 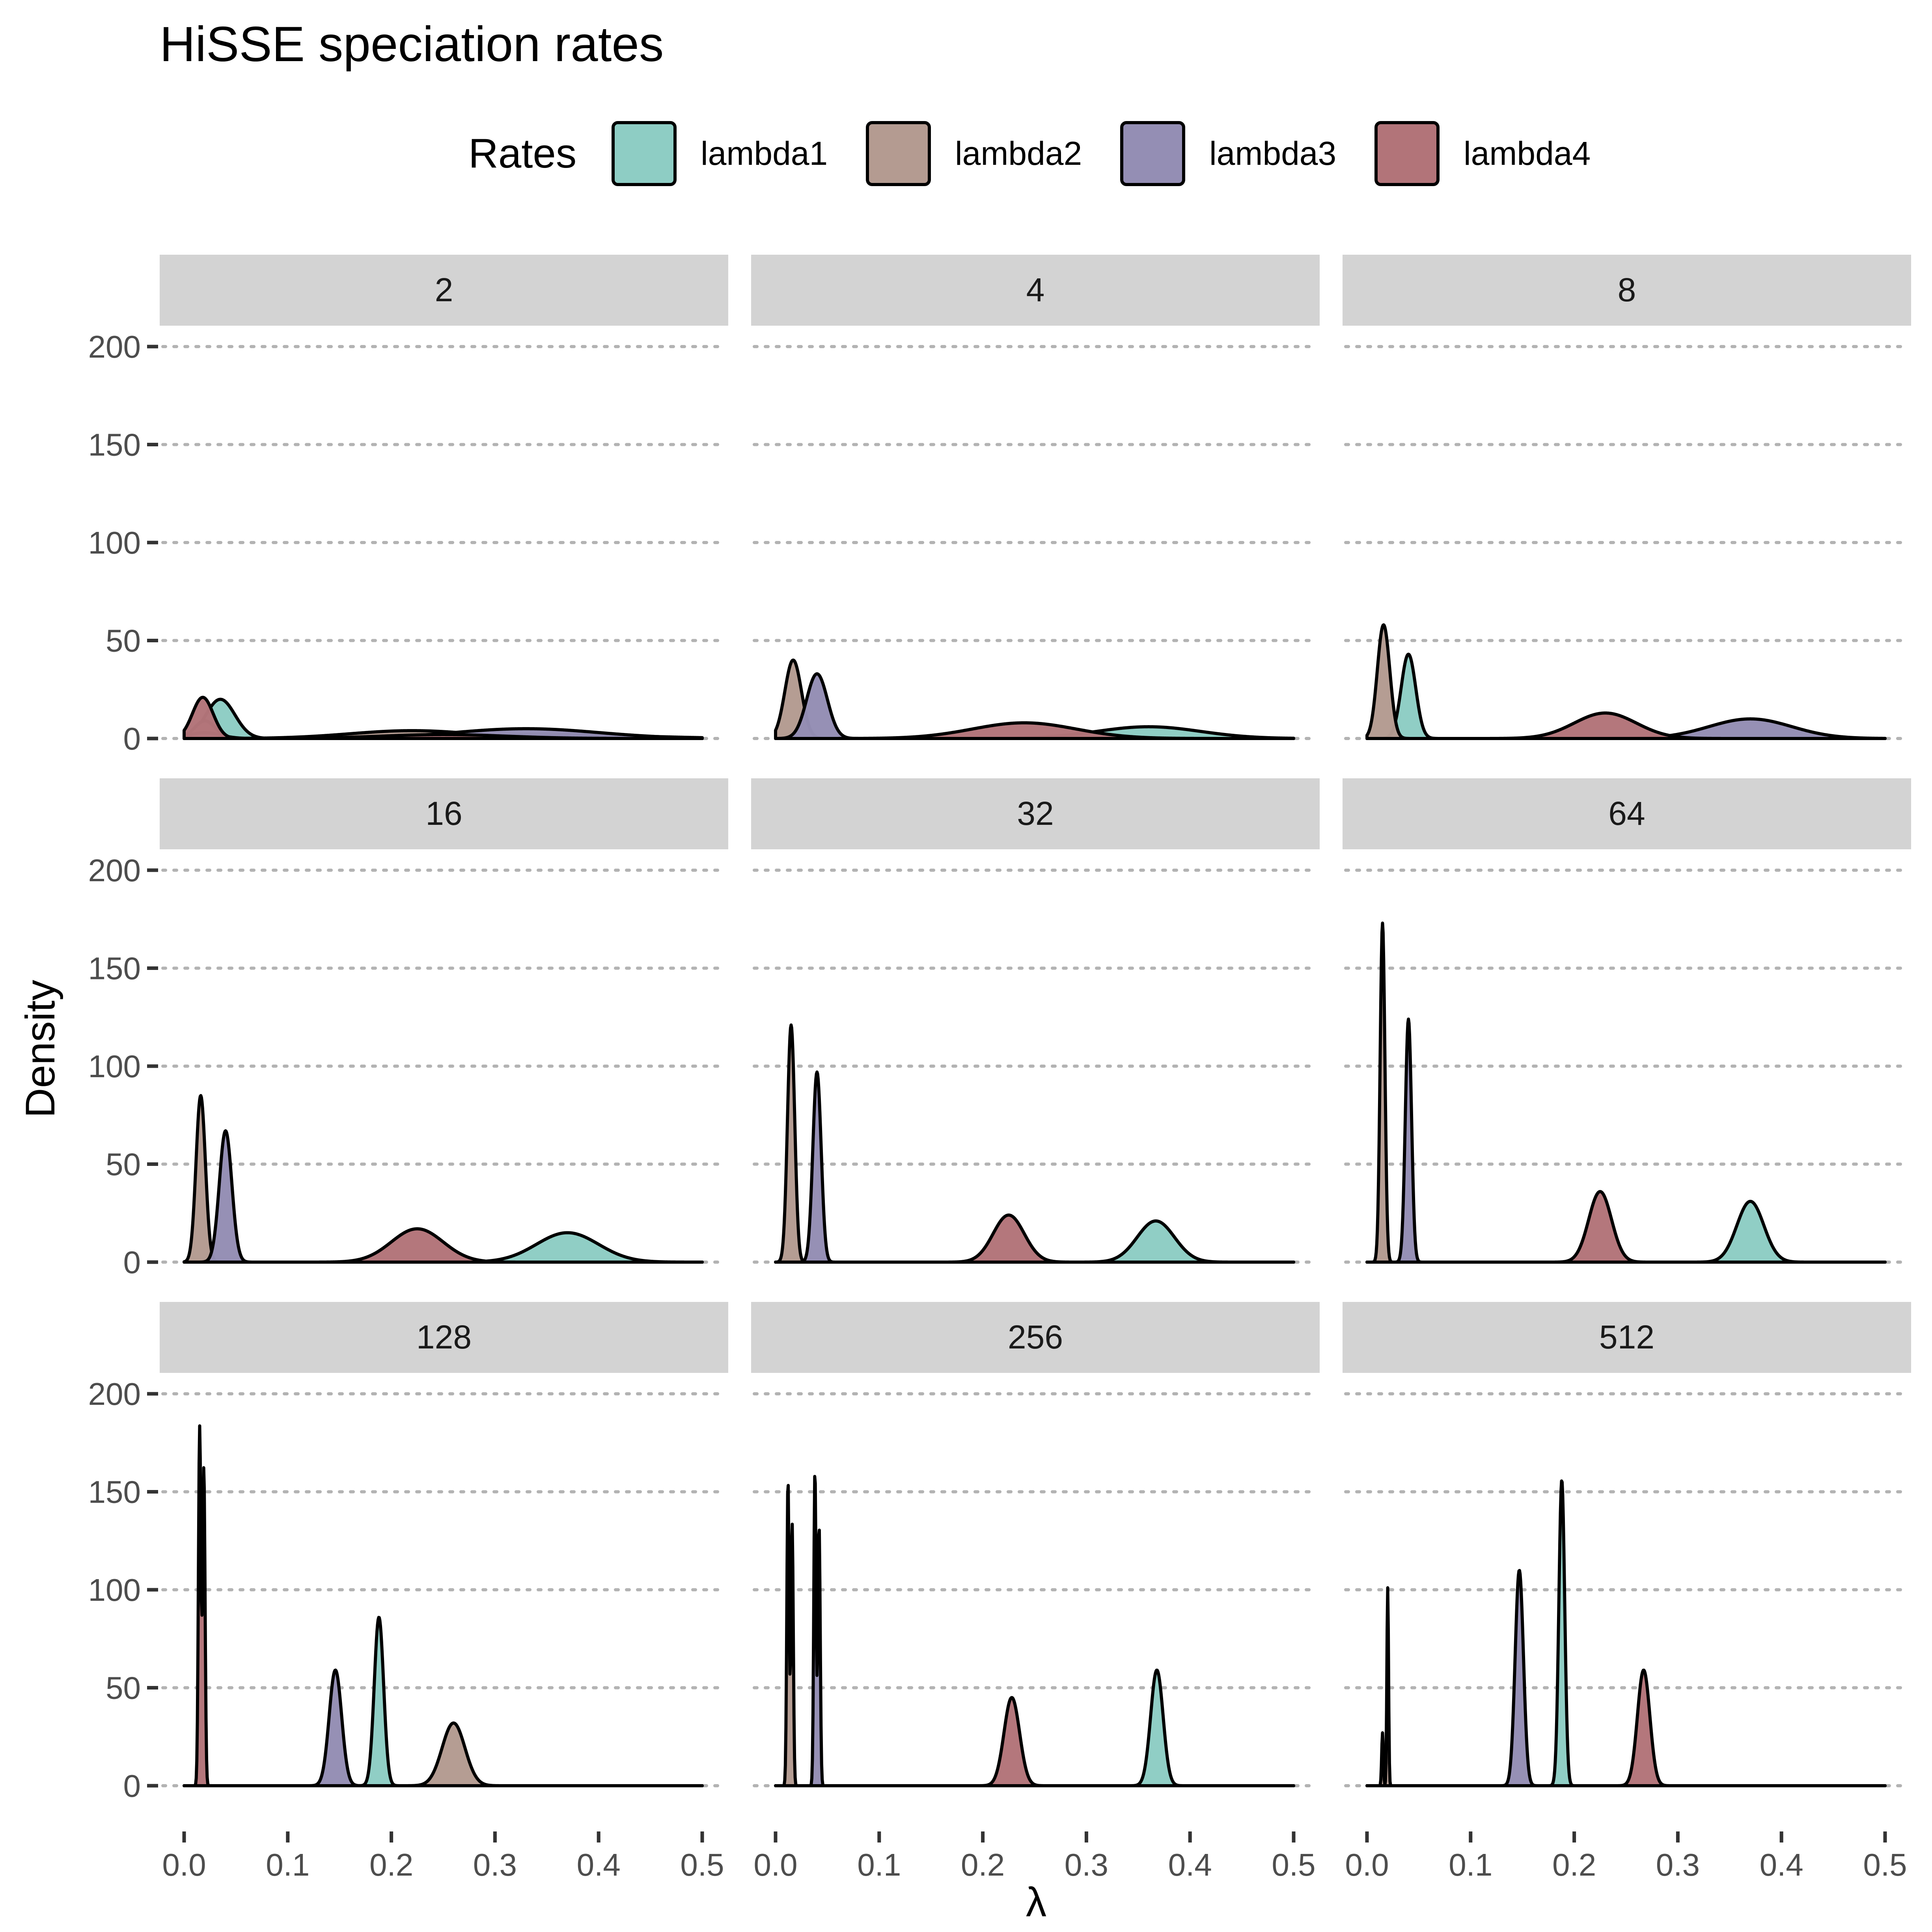 I want to click on panel-2: 2 0 50 100 150 200, so click(x=408, y=506).